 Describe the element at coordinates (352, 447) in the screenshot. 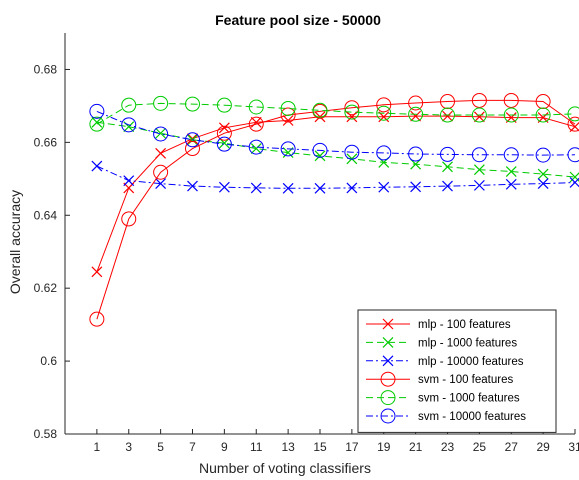

I see `x-tick-label: 17` at that location.